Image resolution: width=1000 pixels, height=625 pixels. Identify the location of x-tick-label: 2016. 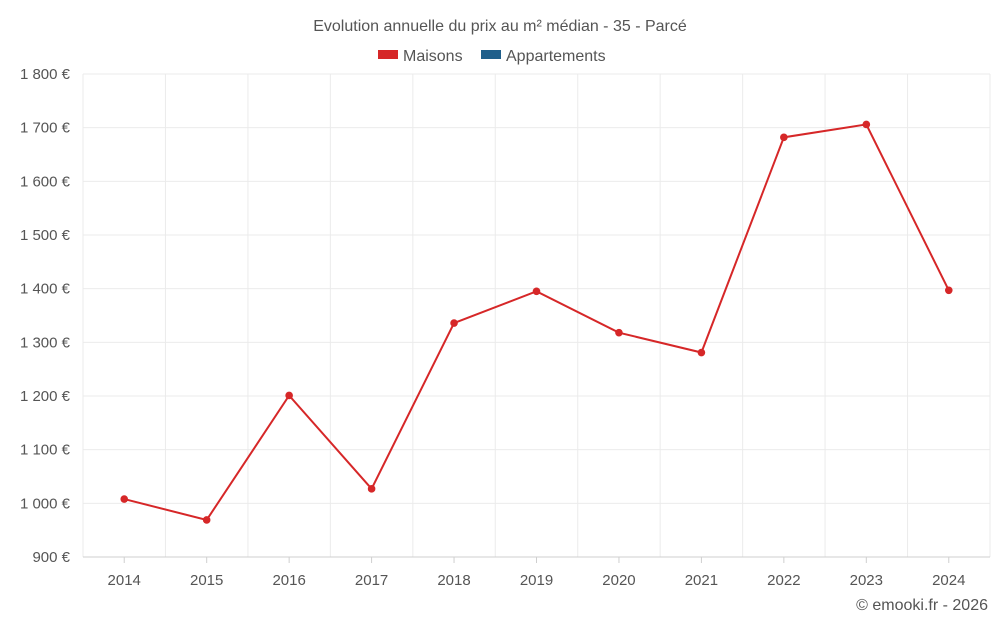
(288, 580).